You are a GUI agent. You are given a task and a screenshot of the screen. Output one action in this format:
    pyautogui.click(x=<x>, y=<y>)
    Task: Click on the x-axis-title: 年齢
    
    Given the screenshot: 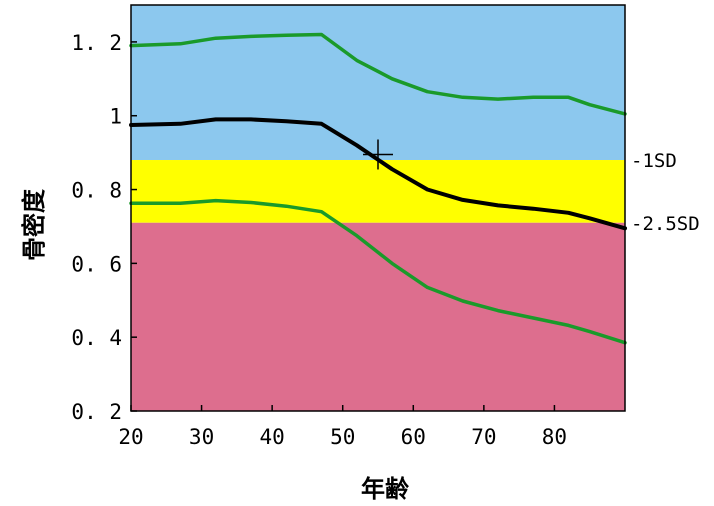 What is the action you would take?
    pyautogui.click(x=385, y=489)
    